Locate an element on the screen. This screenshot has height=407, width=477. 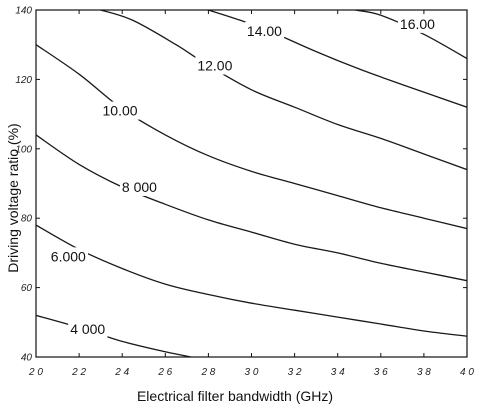
x-tick-label: 4 0 is located at coordinates (467, 372).